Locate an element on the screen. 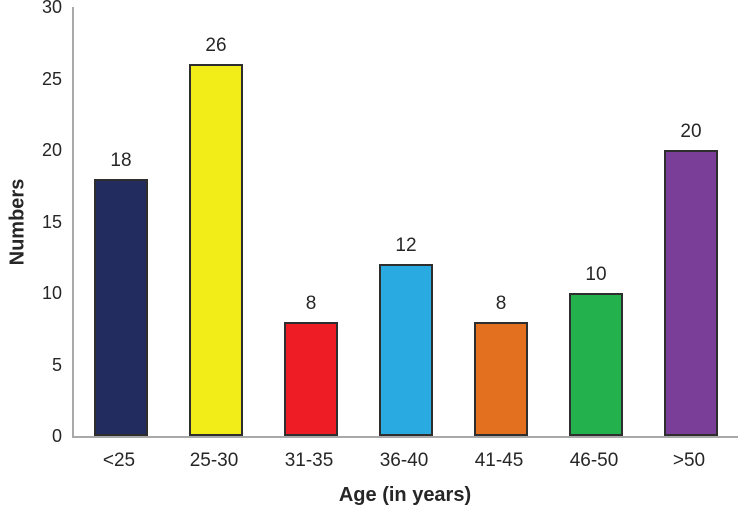 This screenshot has height=513, width=740. y-tick-label: 0 is located at coordinates (56, 436).